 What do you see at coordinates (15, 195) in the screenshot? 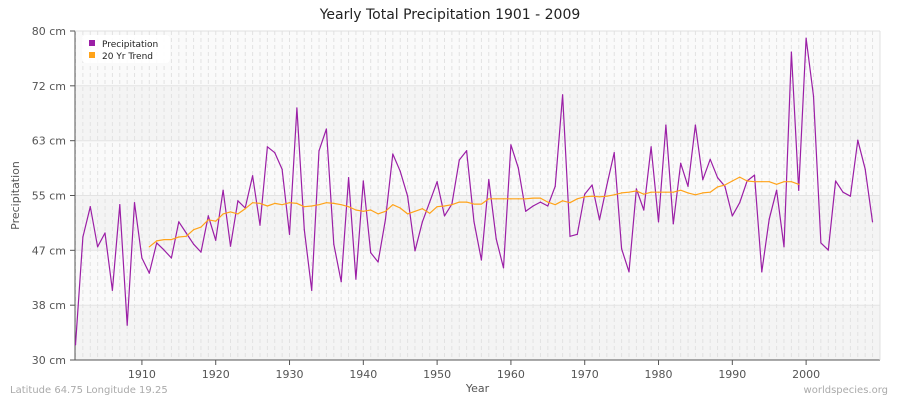
I see `y-axis-title: Precipitation` at bounding box center [15, 195].